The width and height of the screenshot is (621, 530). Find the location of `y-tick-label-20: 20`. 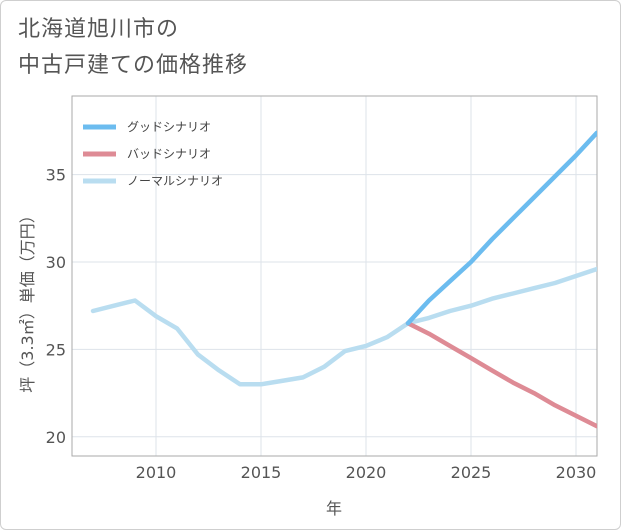

y-tick-label-20: 20 is located at coordinates (56, 437).